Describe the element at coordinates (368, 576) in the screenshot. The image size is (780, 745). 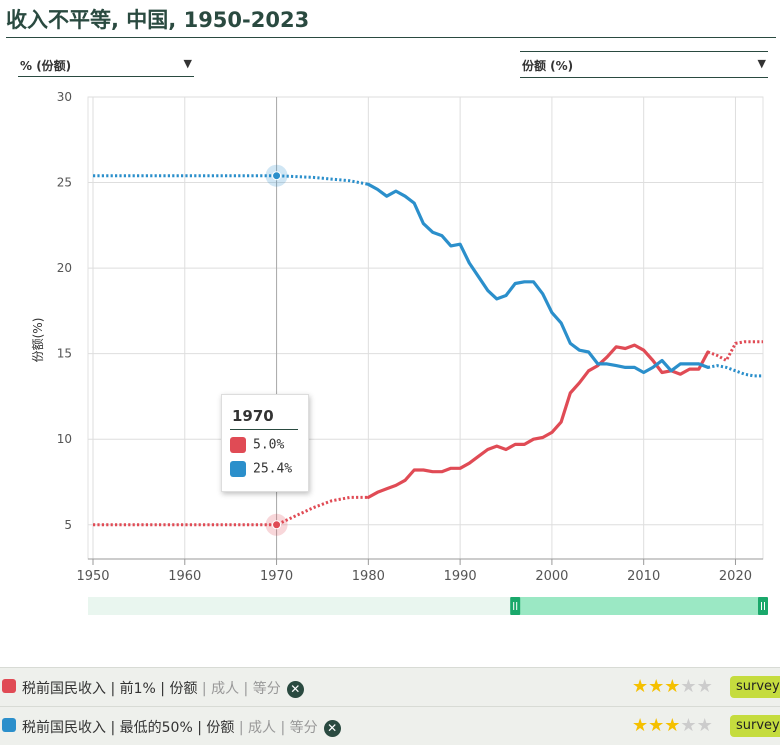
I see `x-tick-label: 1980` at that location.